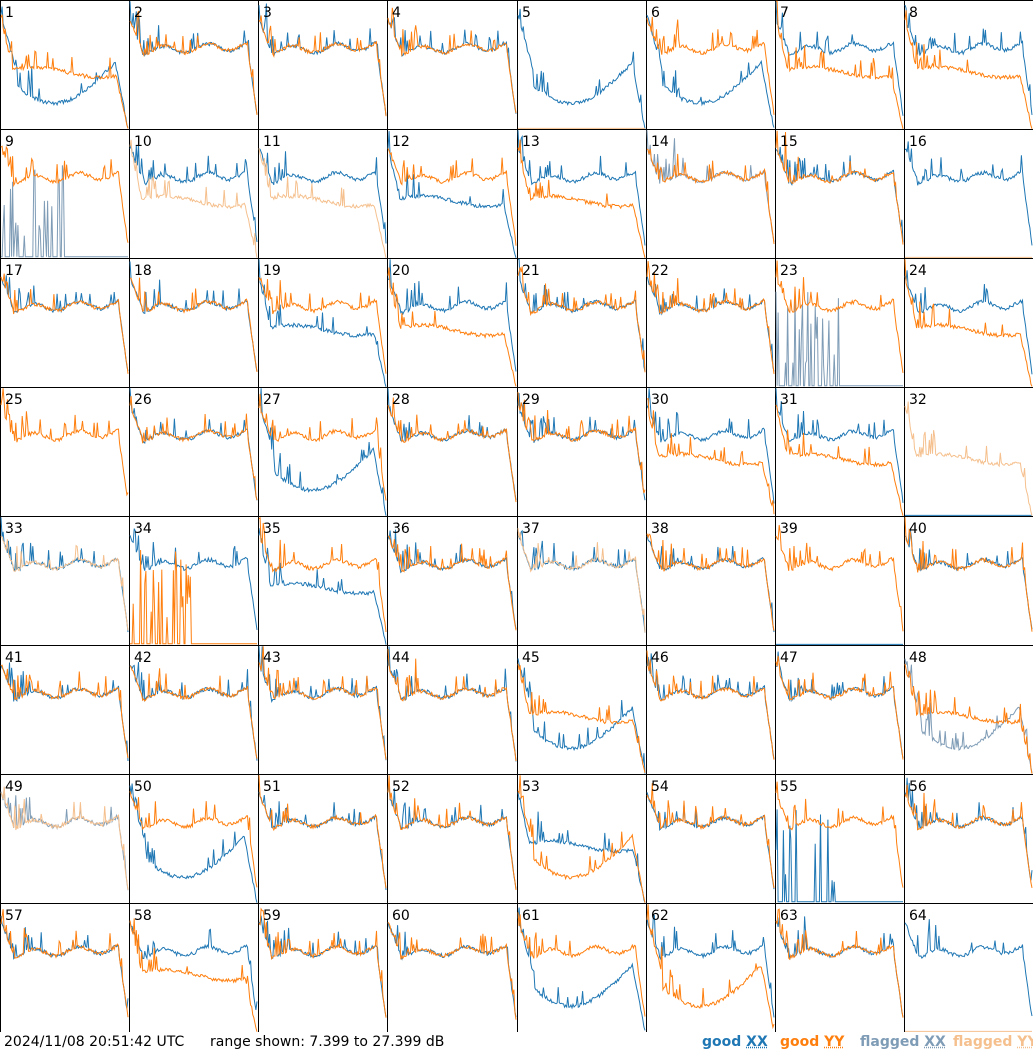 Image resolution: width=1033 pixels, height=1053 pixels. I want to click on panel-6: 6, so click(711, 65).